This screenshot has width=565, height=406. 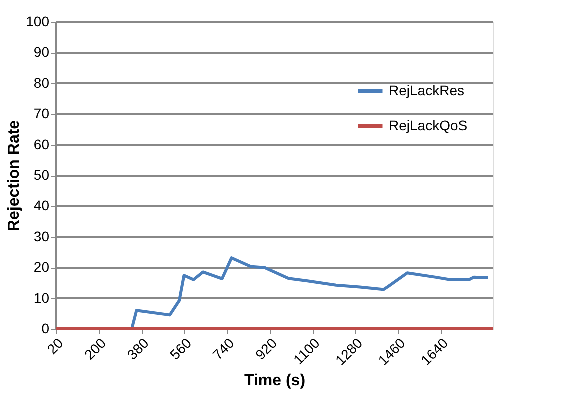 I want to click on y-tick-label: 40, so click(x=42, y=206).